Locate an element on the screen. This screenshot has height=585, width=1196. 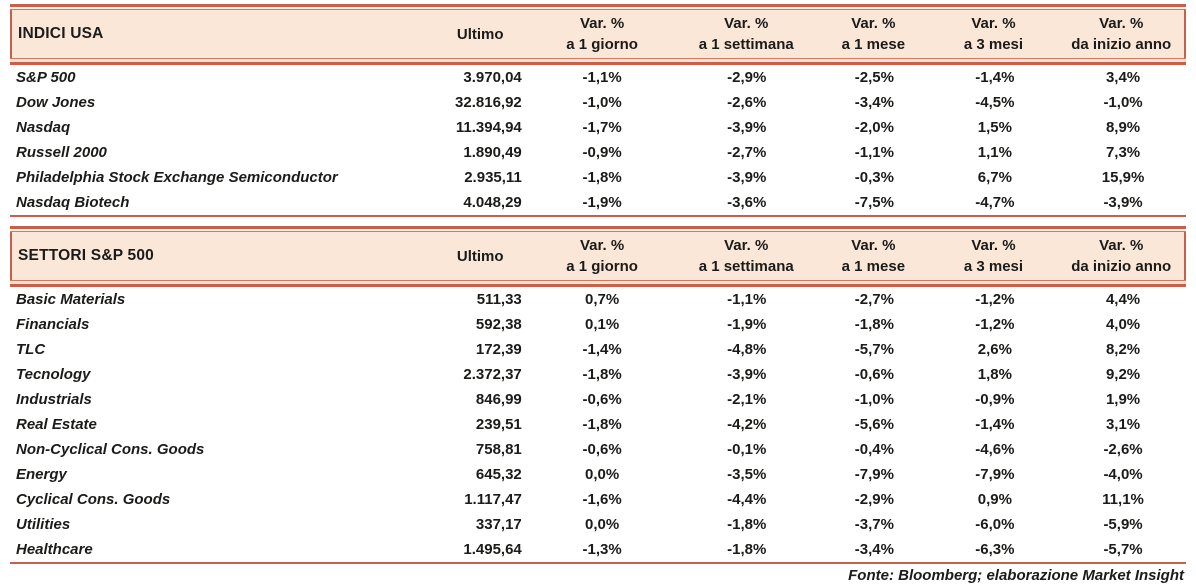
ultimo-value: 1.495,64 is located at coordinates (492, 549).